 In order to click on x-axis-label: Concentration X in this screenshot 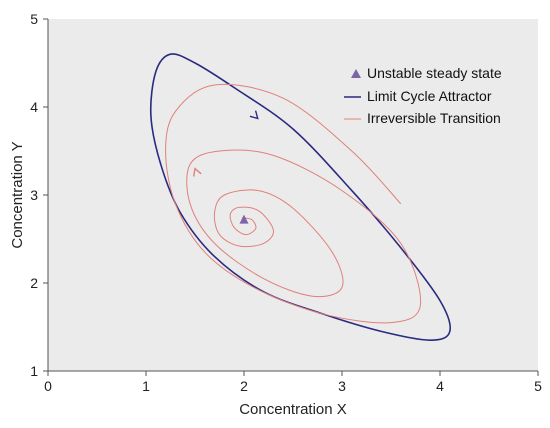, I will do `click(293, 409)`.